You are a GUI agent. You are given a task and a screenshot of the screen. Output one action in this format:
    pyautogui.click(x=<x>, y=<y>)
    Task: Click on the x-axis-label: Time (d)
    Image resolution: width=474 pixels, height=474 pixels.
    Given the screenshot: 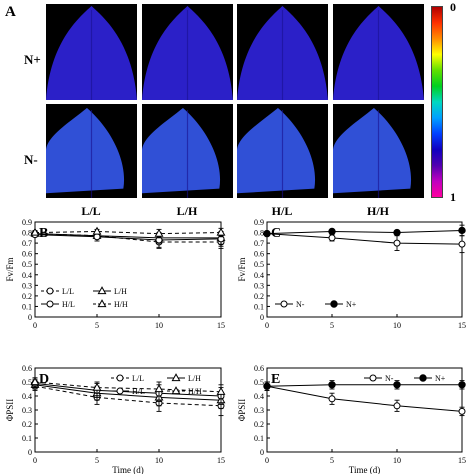 What is the action you would take?
    pyautogui.click(x=127, y=469)
    